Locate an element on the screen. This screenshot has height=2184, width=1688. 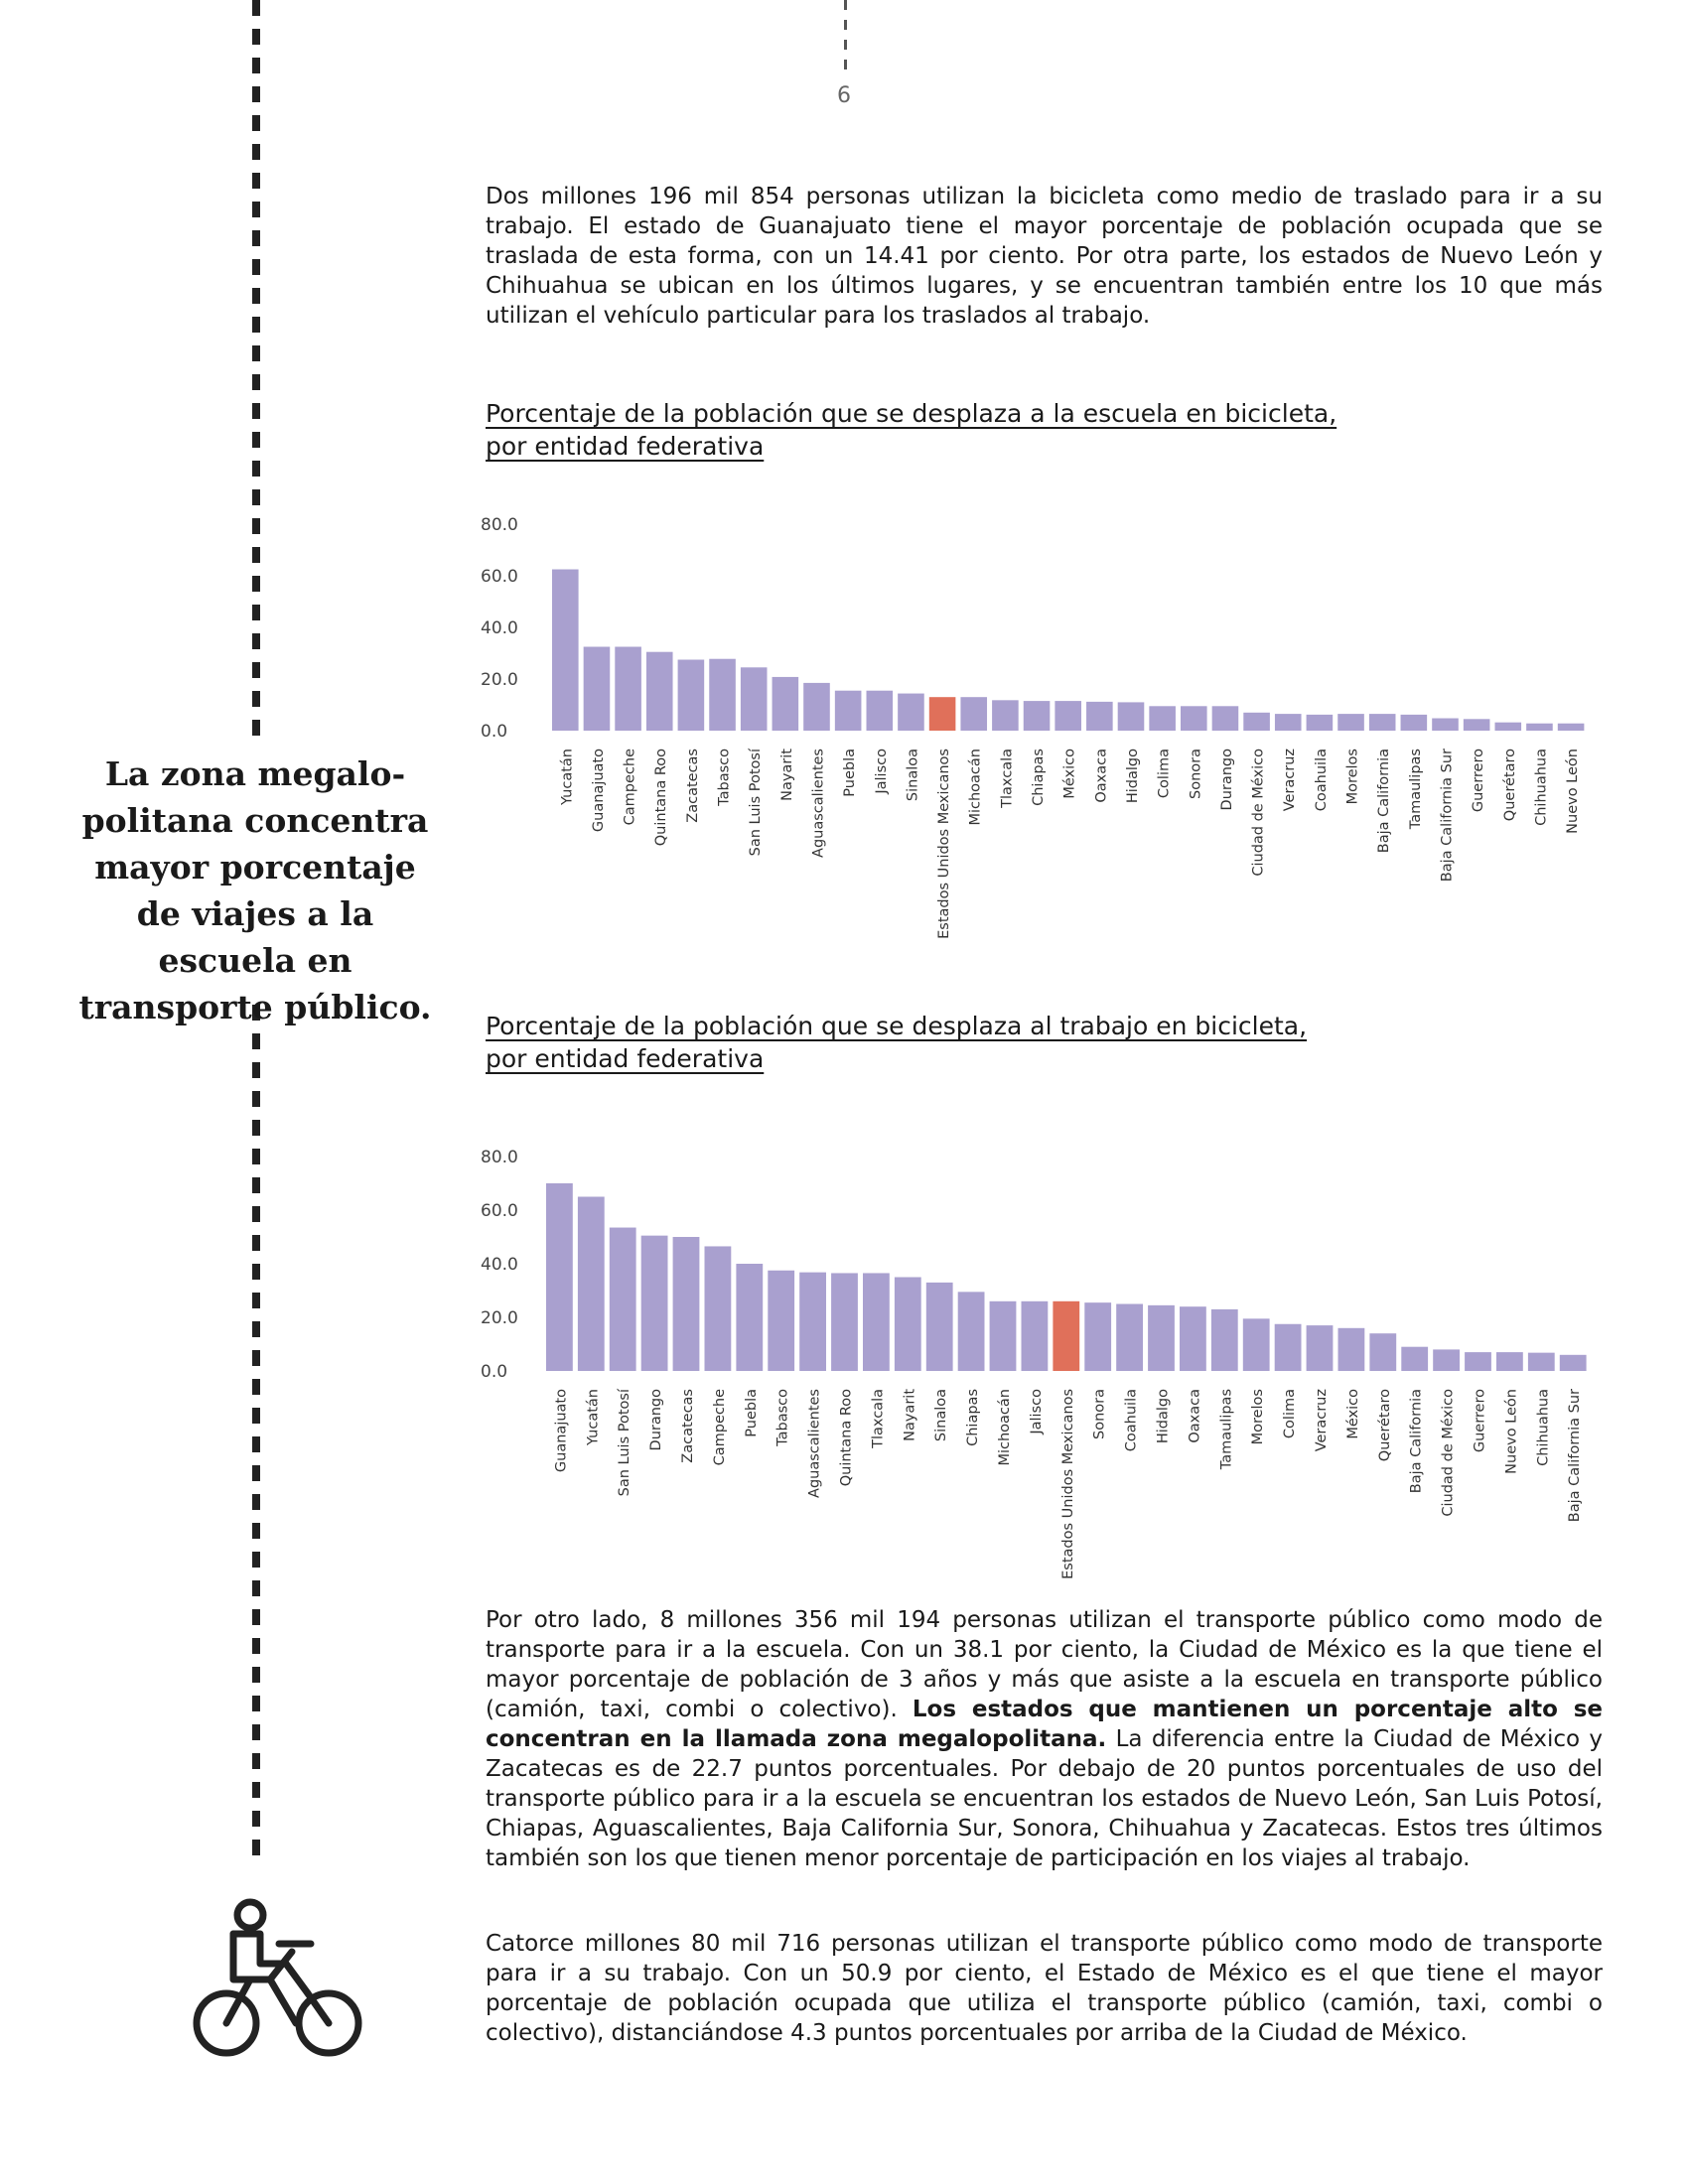
x-tick-label: Morelos is located at coordinates (1258, 1416).